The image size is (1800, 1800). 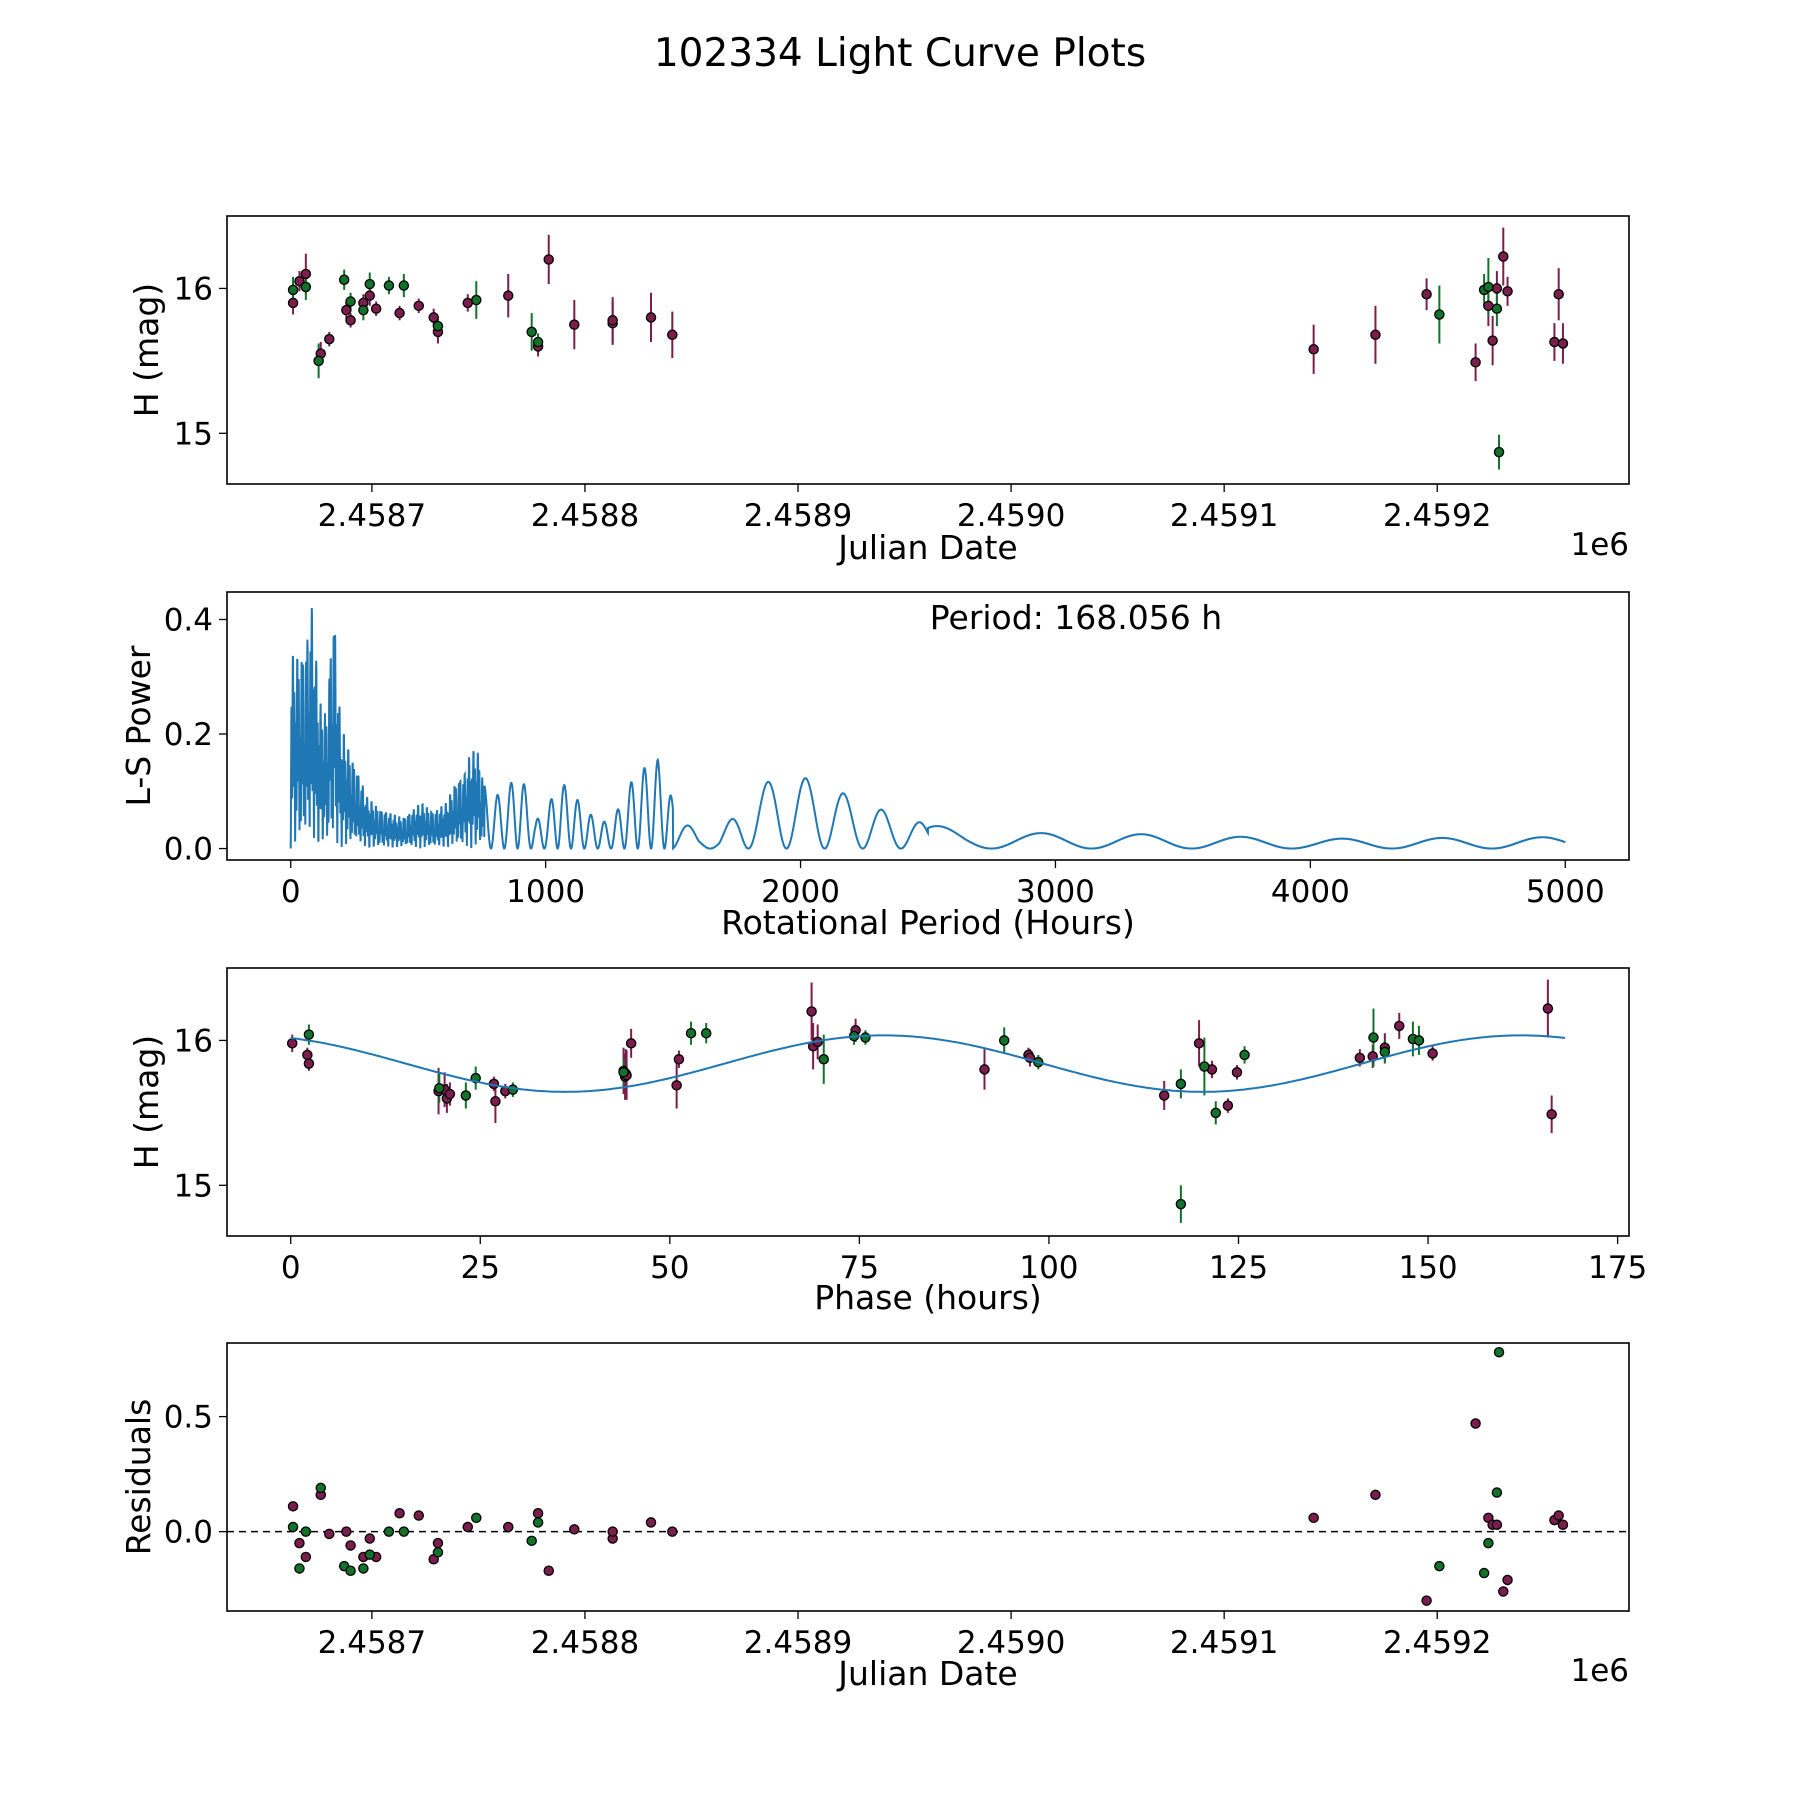 What do you see at coordinates (1011, 516) in the screenshot?
I see `raw-x-tick-label: 2.4590` at bounding box center [1011, 516].